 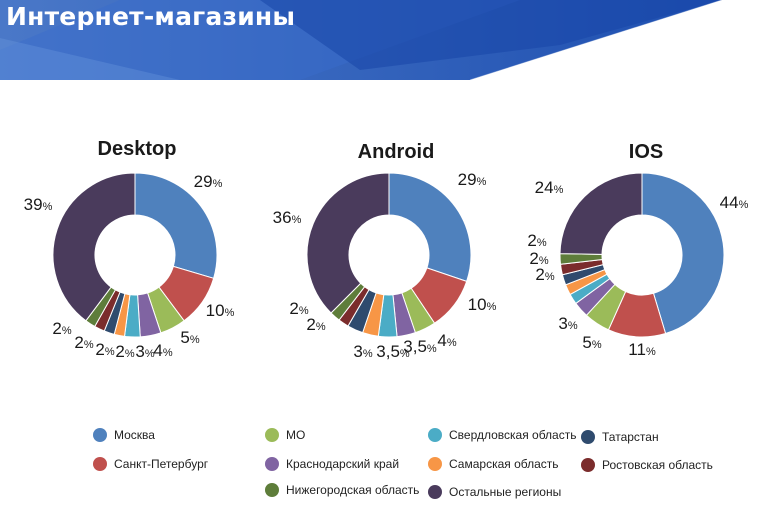 What do you see at coordinates (134, 435) in the screenshot?
I see `legend-label: Москва` at bounding box center [134, 435].